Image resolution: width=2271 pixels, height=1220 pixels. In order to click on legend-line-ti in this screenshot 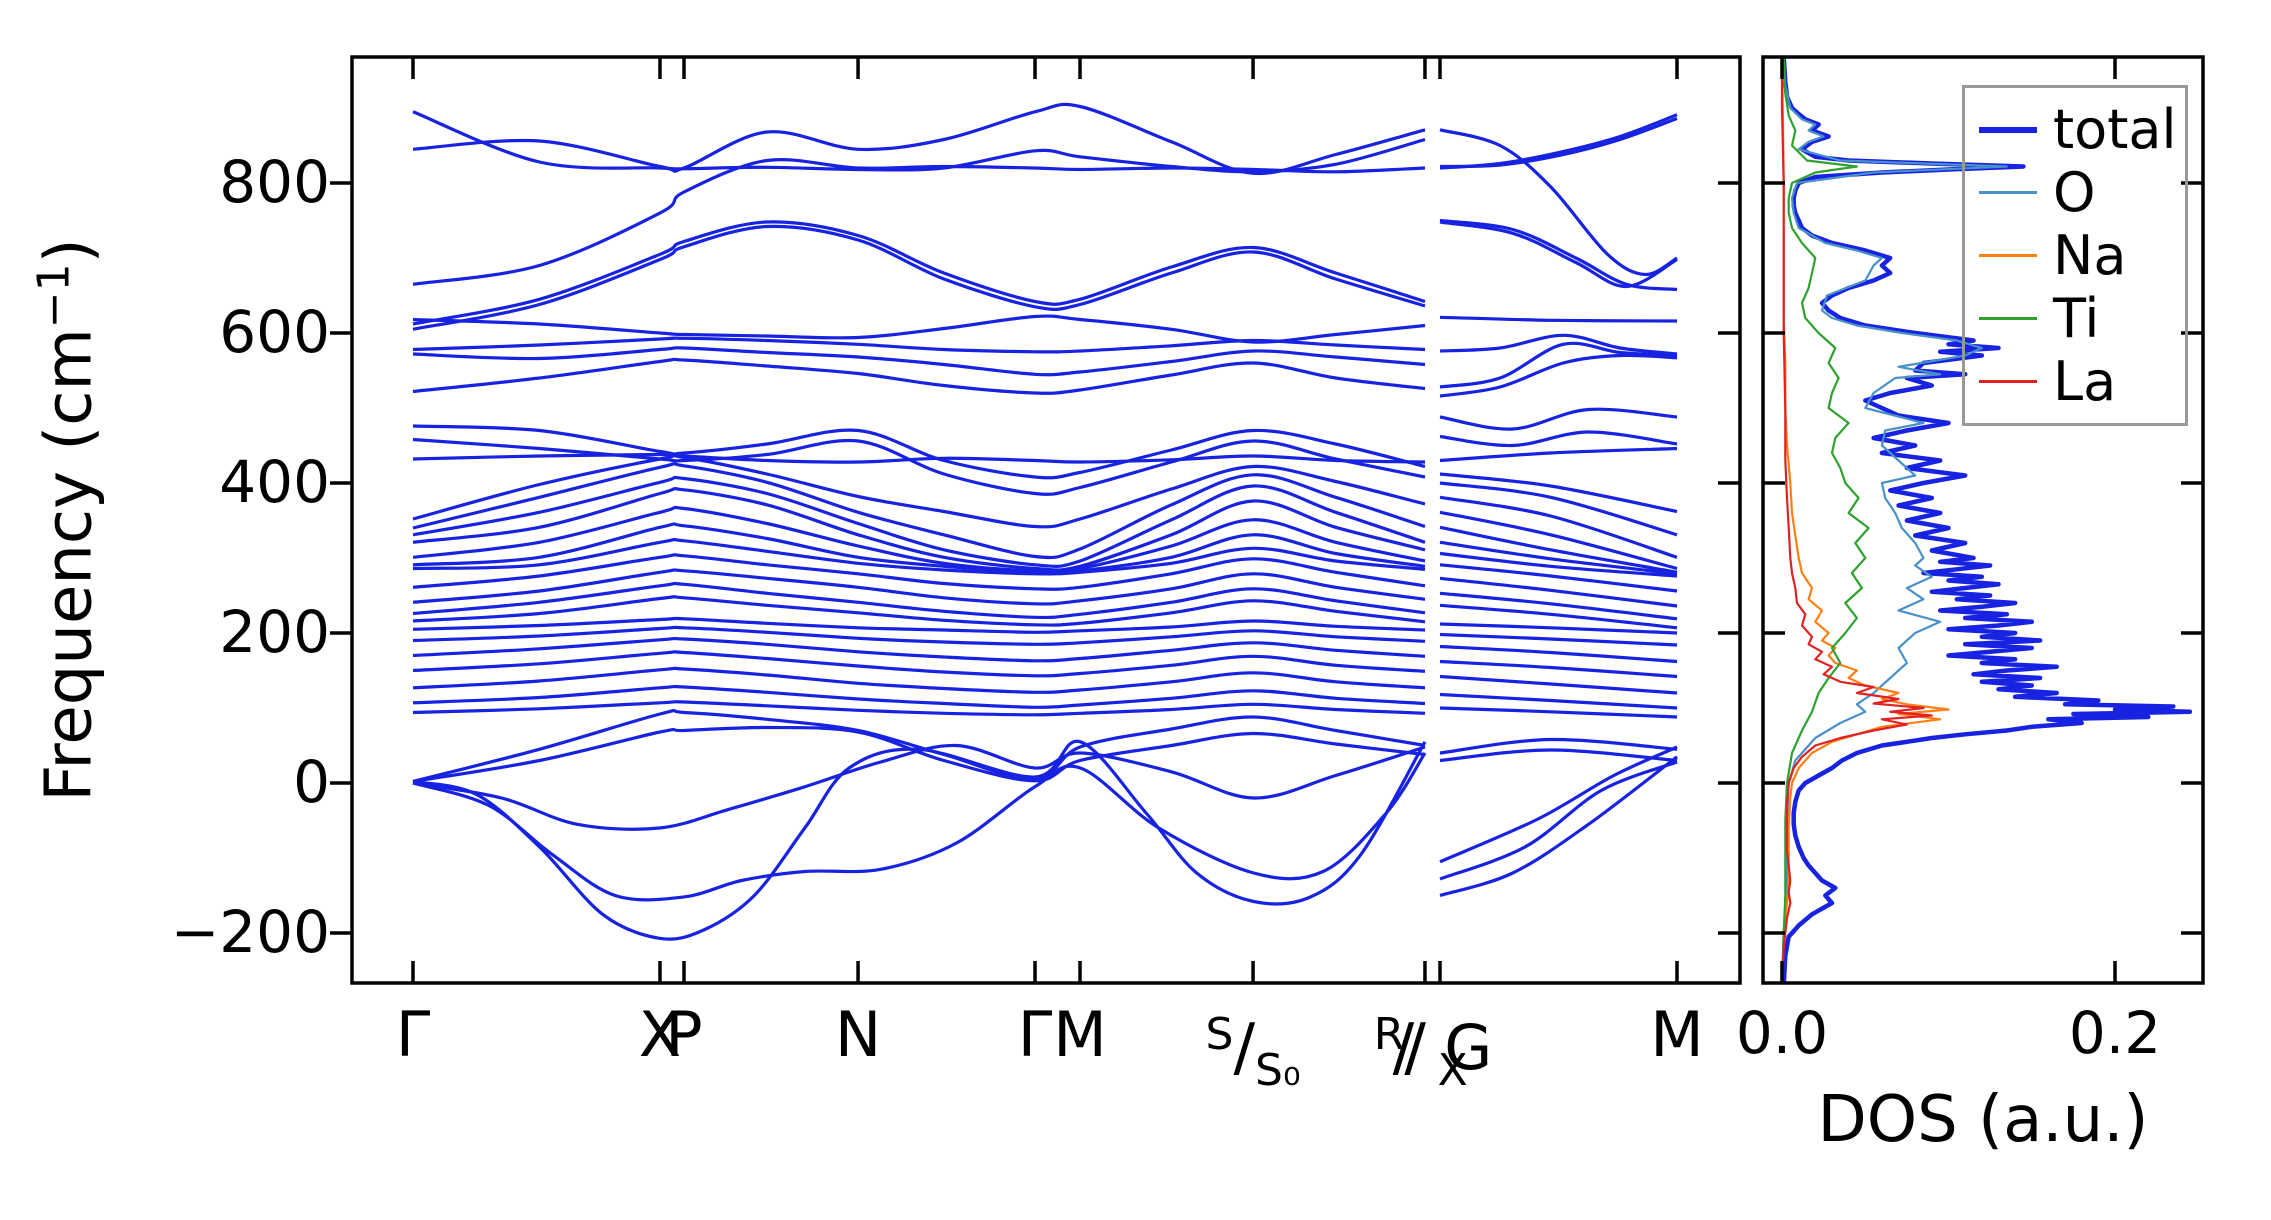, I will do `click(2008, 318)`.